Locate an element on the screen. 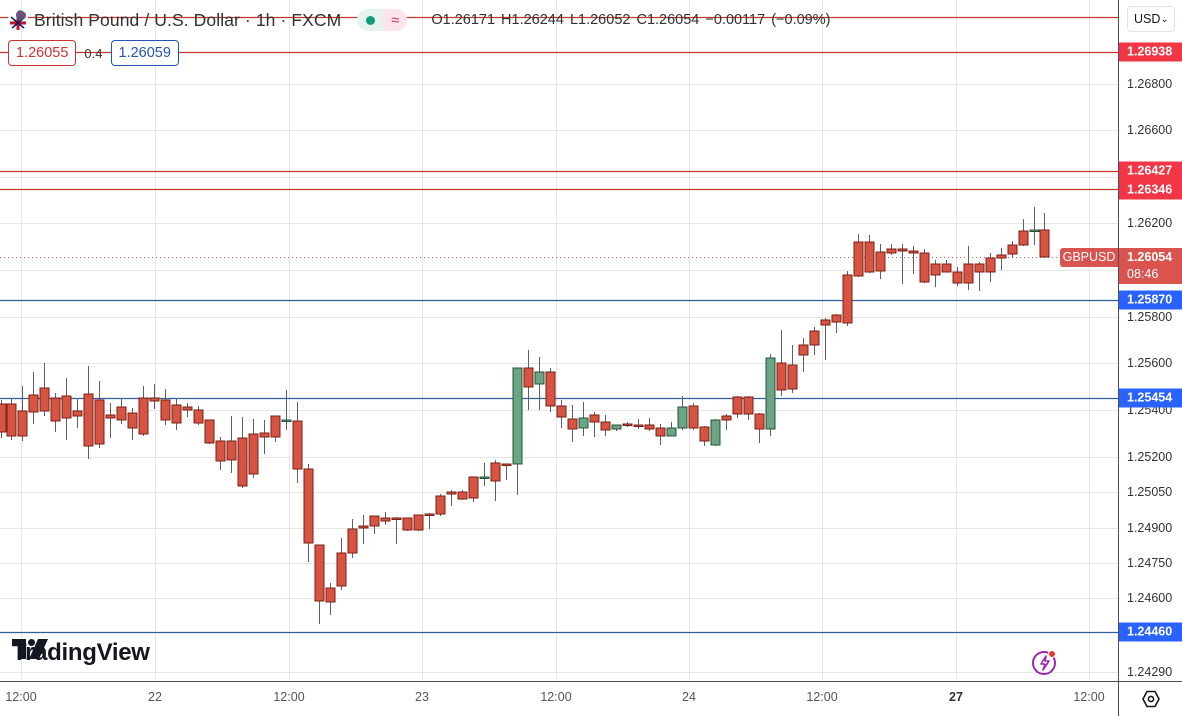  symbol-title: British Pound / U.S. Dollar · 1h · FXCM is located at coordinates (188, 19).